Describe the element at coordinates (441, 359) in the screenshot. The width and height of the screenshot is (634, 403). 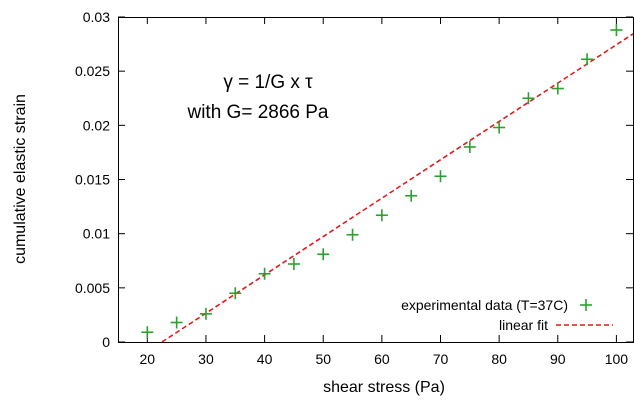
I see `x-tick-label: 70` at that location.